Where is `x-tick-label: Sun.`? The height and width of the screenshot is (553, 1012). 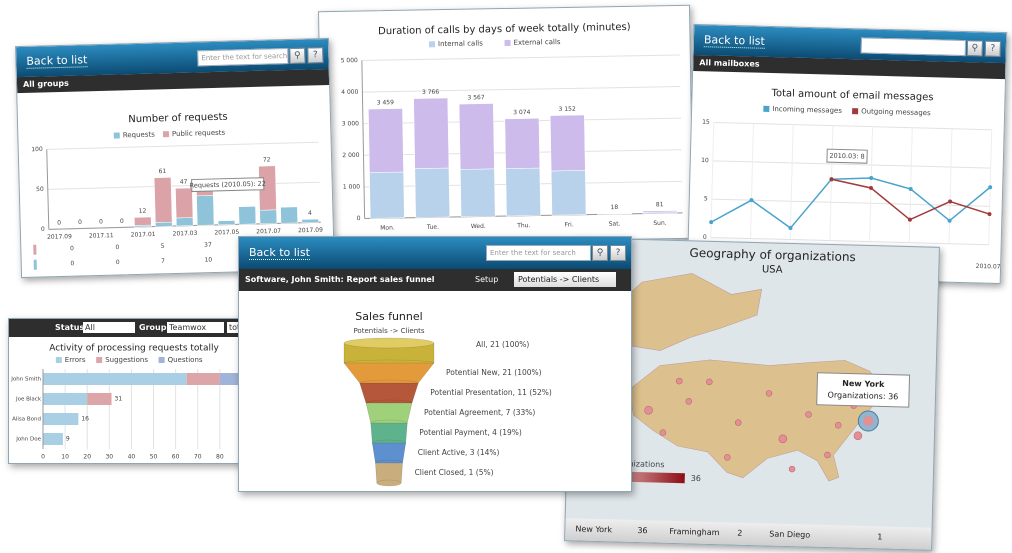 x-tick-label: Sun. is located at coordinates (660, 223).